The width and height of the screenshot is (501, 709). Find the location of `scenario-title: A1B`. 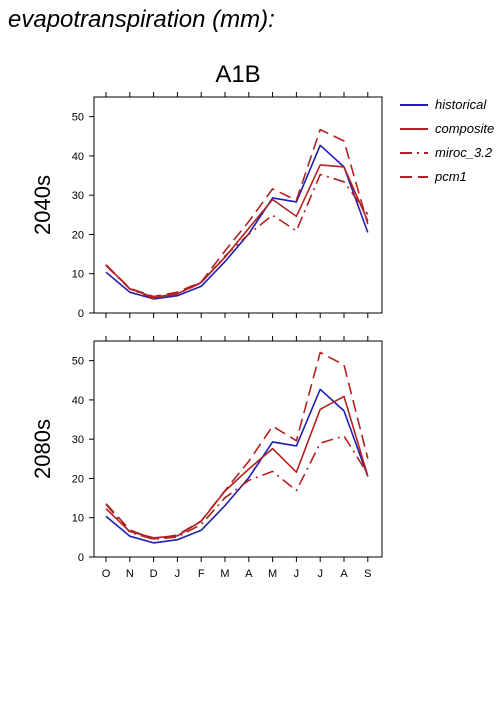

scenario-title: A1B is located at coordinates (237, 74).